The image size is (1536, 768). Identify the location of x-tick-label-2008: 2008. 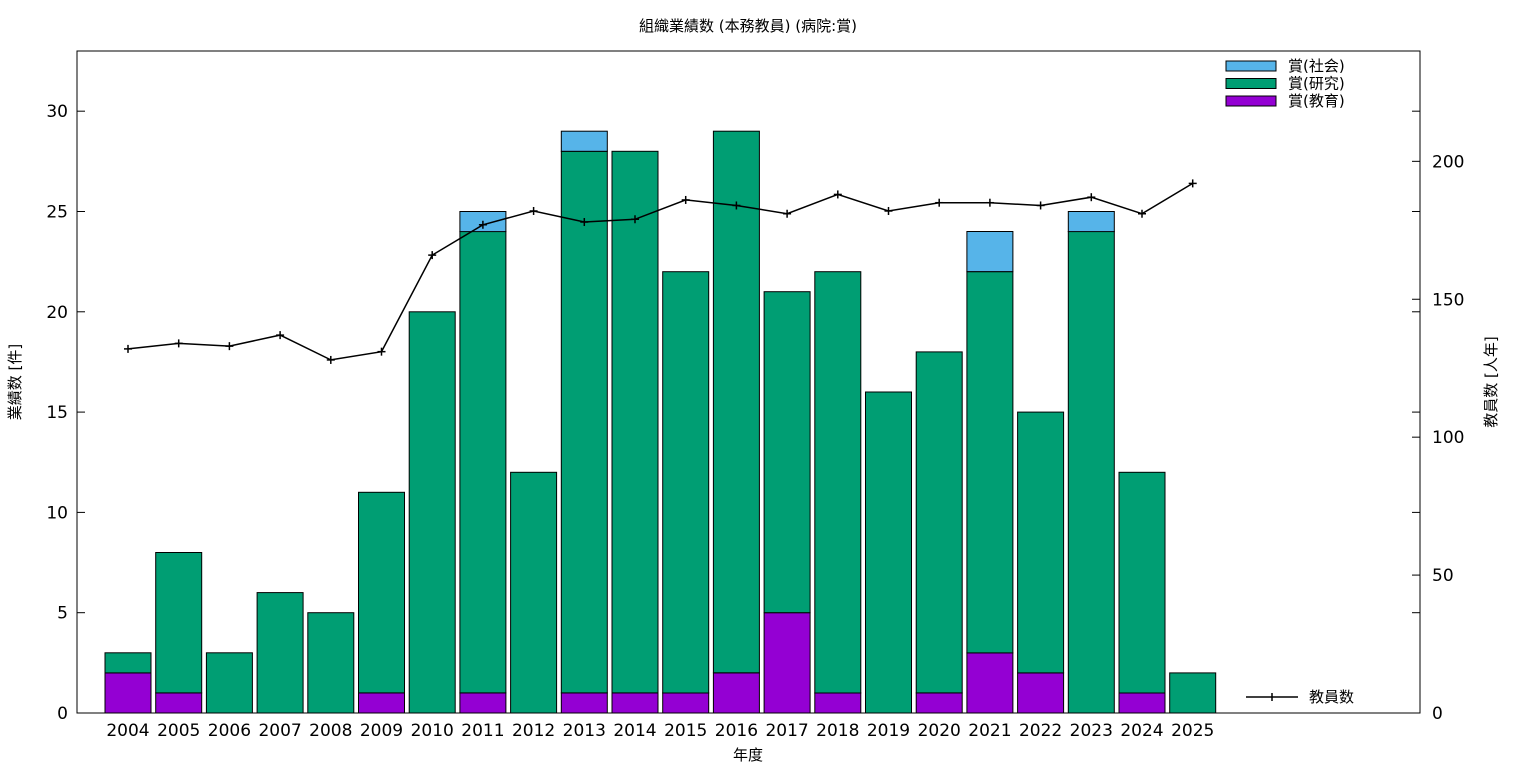
(330, 731).